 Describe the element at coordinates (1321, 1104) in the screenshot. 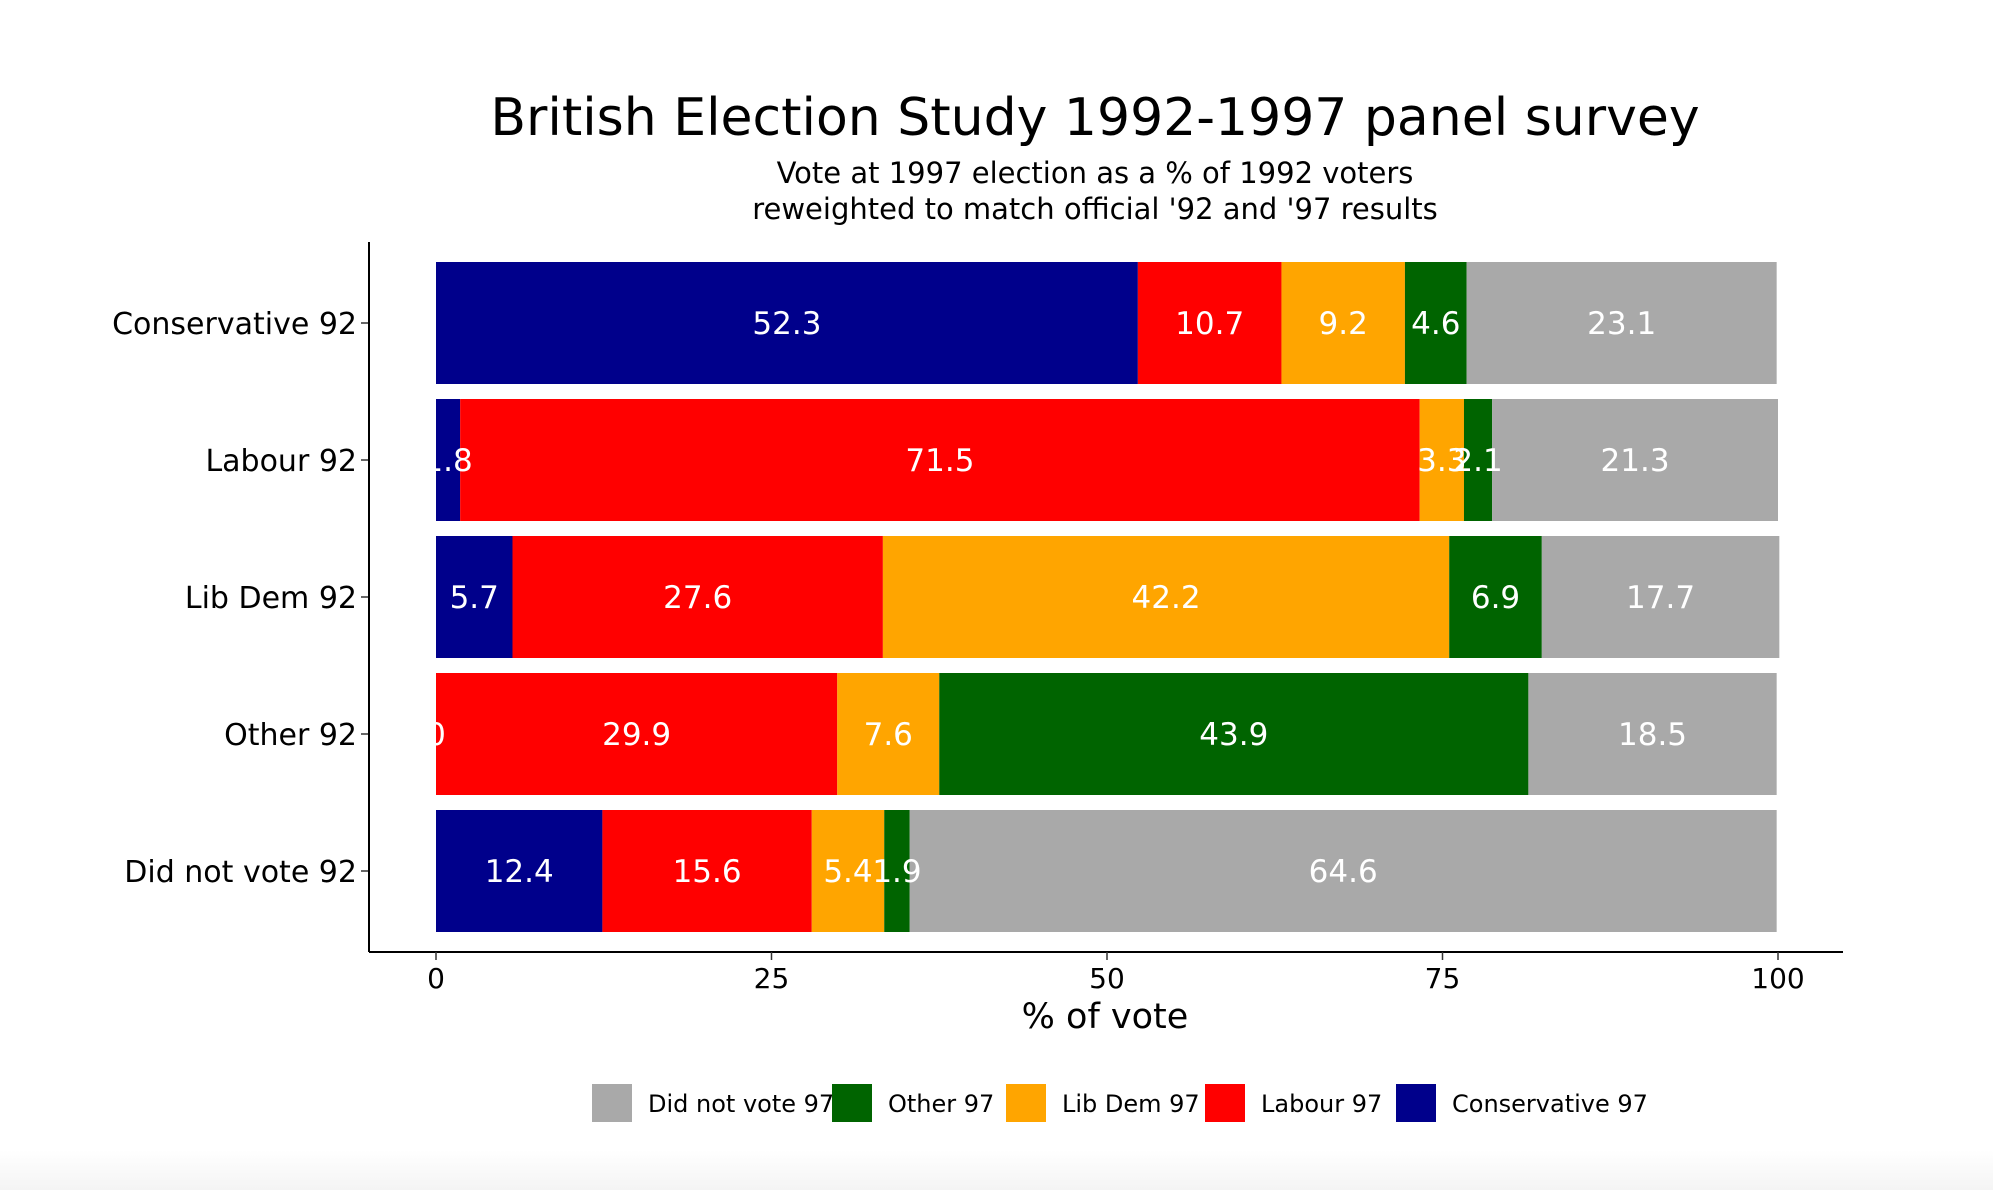

I see `legend-label-labour-97: Labour 97` at that location.